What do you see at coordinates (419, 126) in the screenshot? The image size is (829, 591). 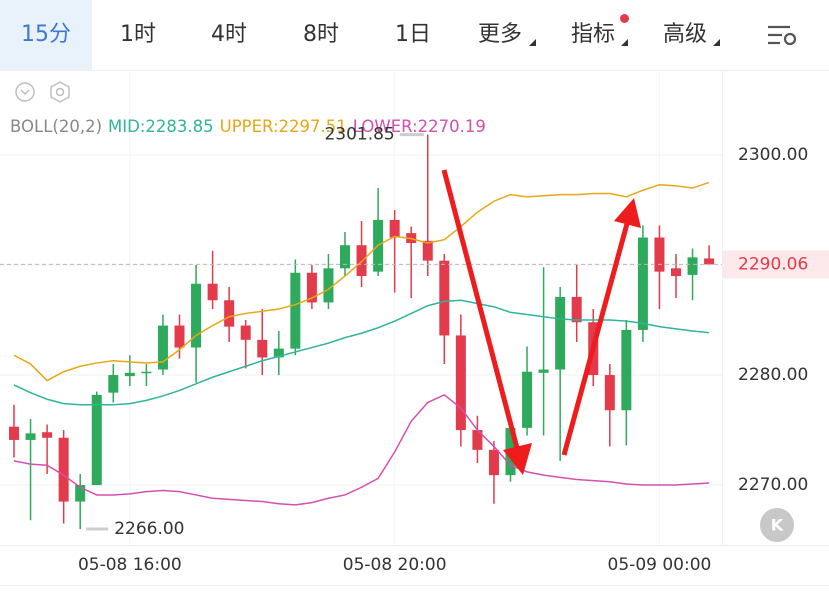 I see `indicator-lower: LOWER:2270.19` at bounding box center [419, 126].